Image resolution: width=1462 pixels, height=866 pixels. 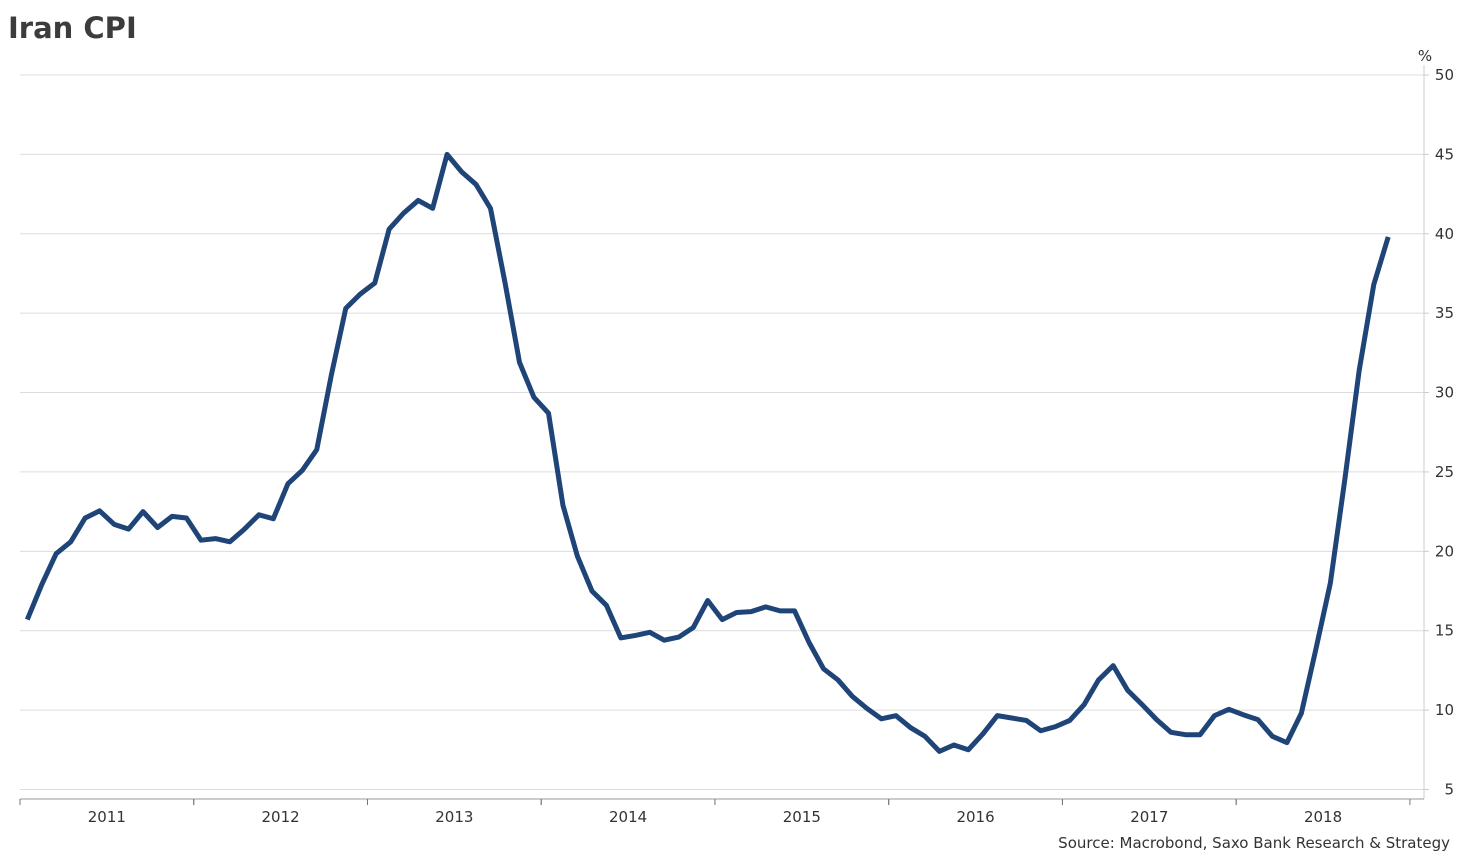 I want to click on y-tick-label: 45, so click(x=1444, y=154).